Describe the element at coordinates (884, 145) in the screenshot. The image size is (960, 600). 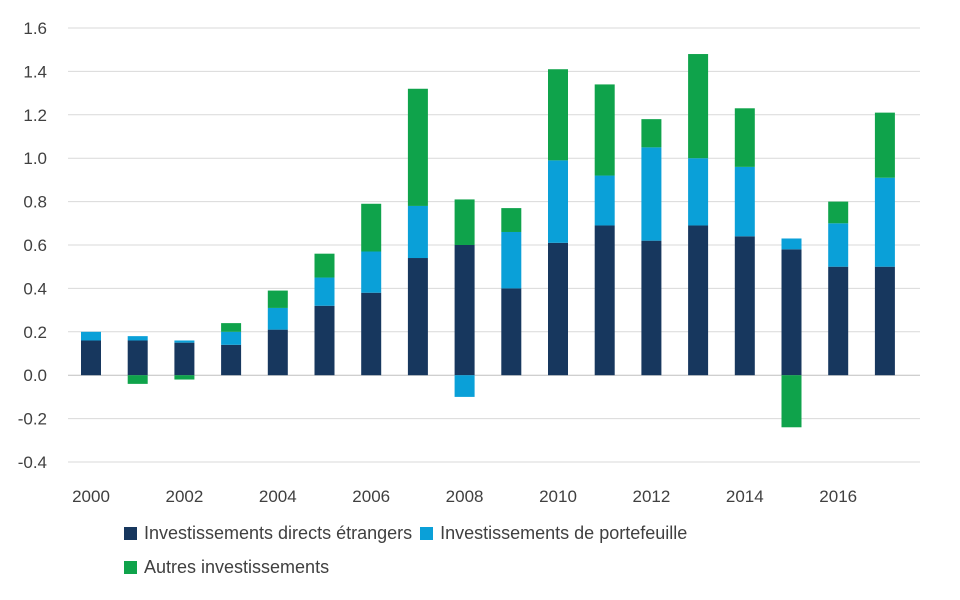
I see `bar-other-2017` at that location.